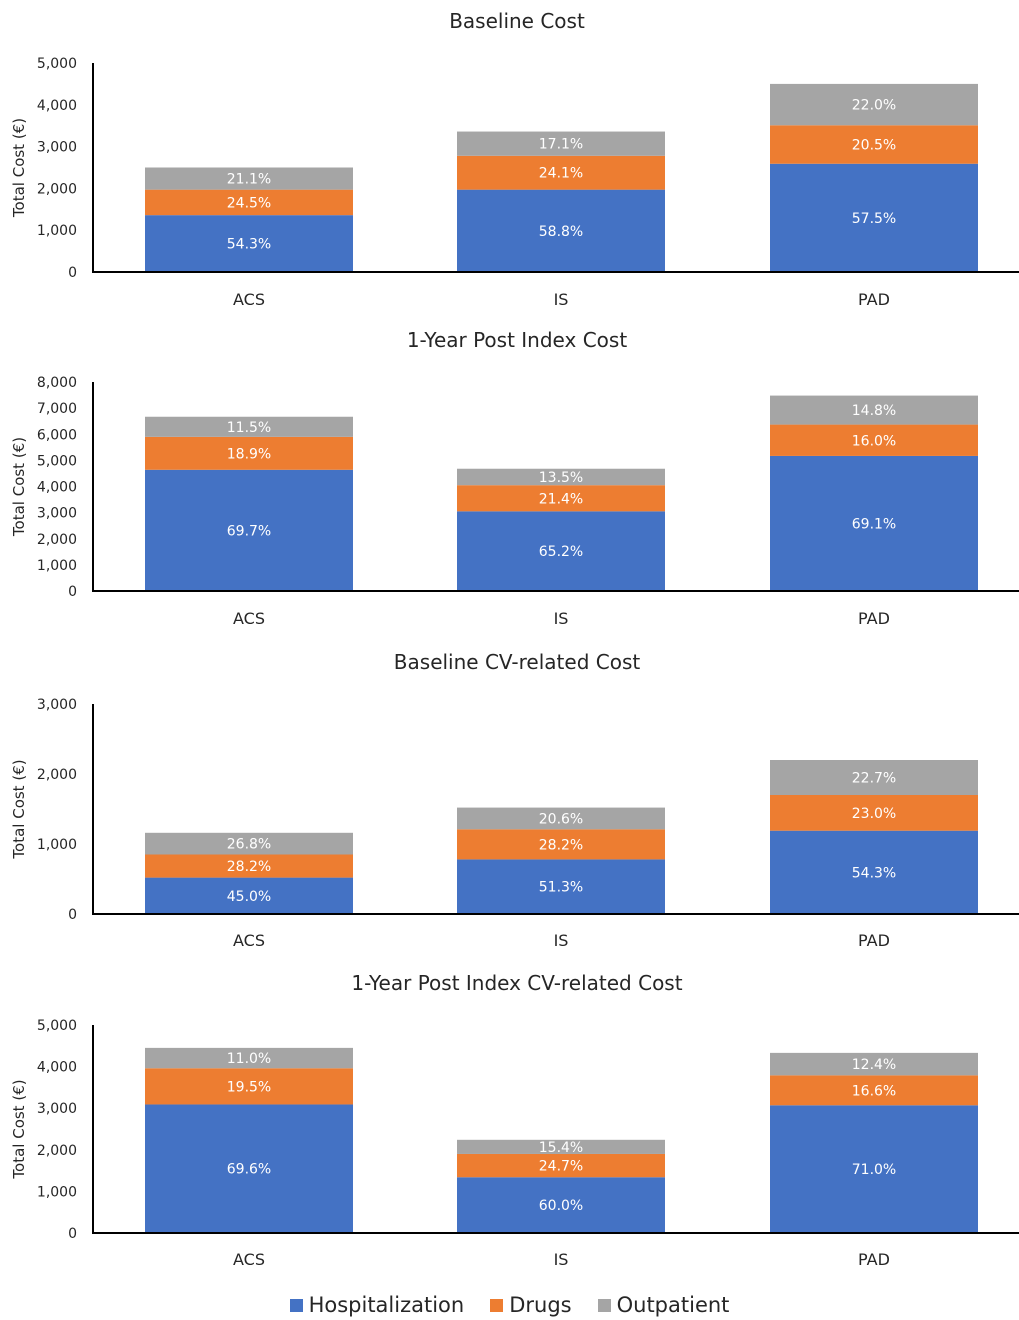  I want to click on legend: Hospitalization Drugs Outpatient, so click(509, 1305).